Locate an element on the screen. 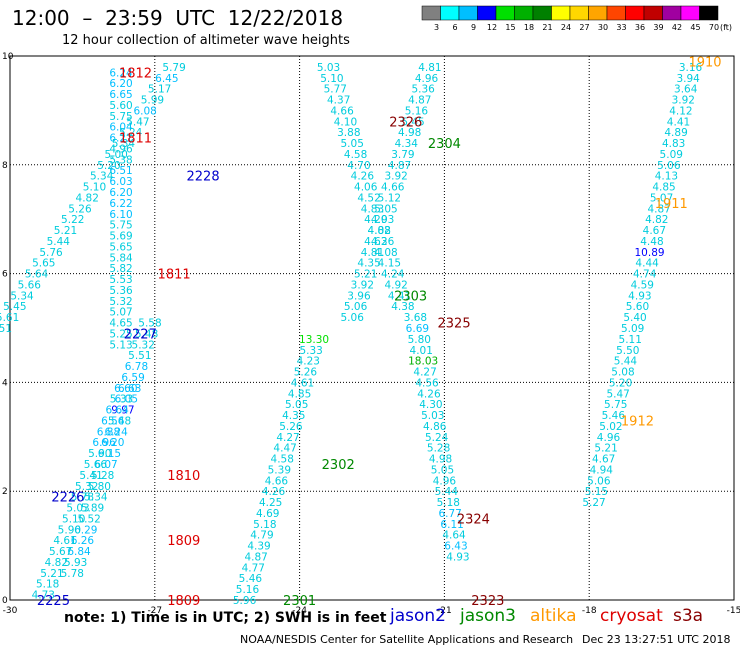 The image size is (740, 650). swh-value: 5.17 is located at coordinates (159, 90).